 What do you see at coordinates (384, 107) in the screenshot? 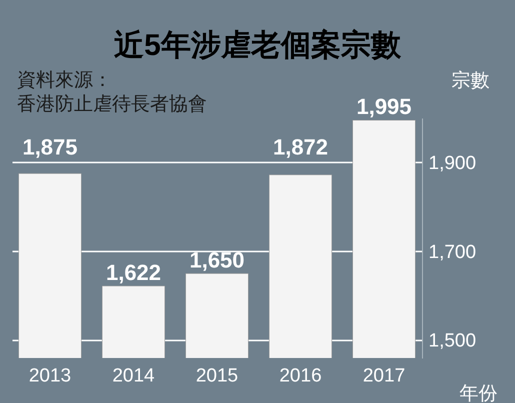
I see `data-label: 1,995` at bounding box center [384, 107].